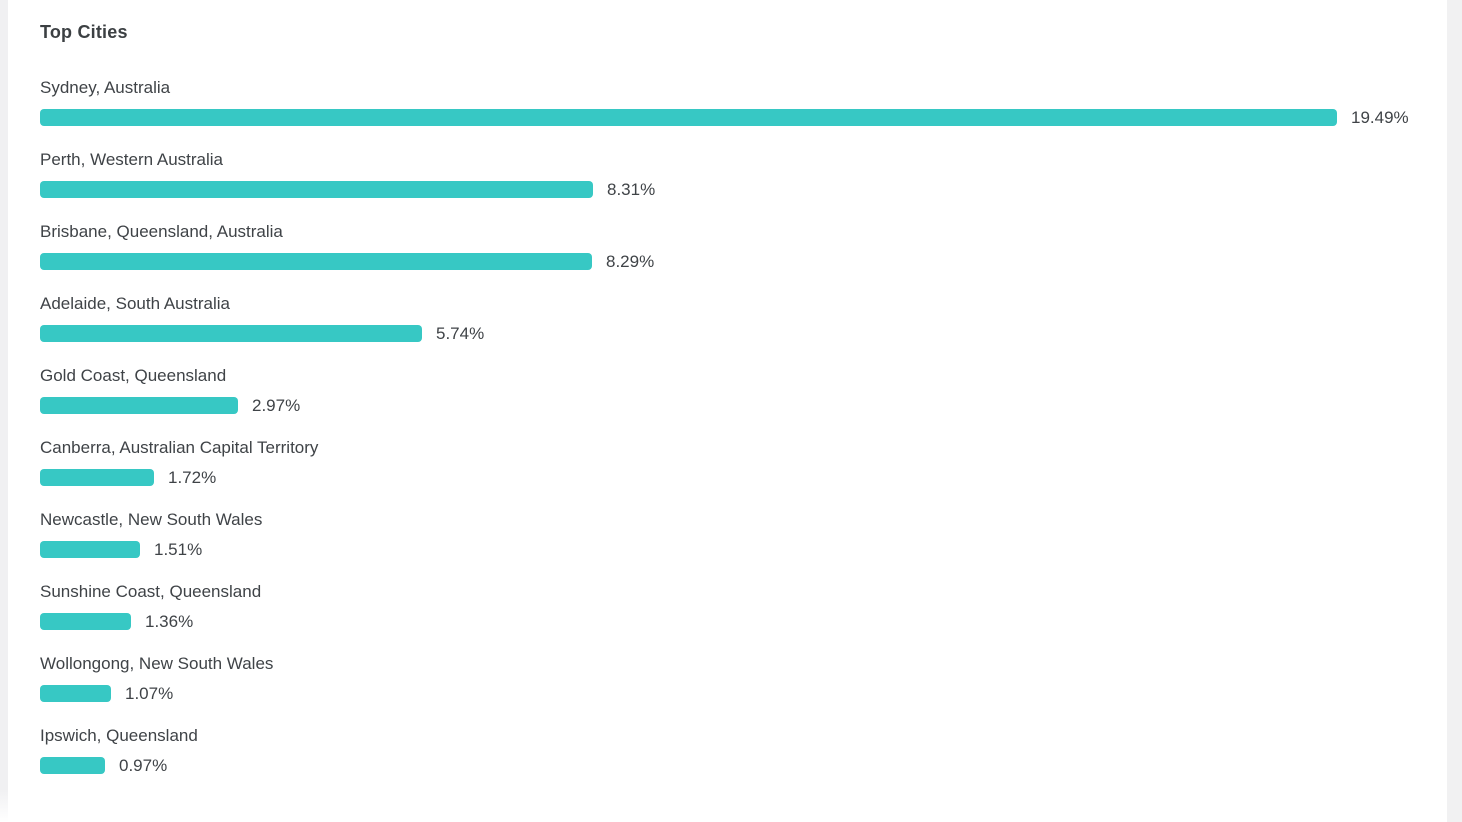  What do you see at coordinates (105, 87) in the screenshot?
I see `city-label: Sydney, Australia` at bounding box center [105, 87].